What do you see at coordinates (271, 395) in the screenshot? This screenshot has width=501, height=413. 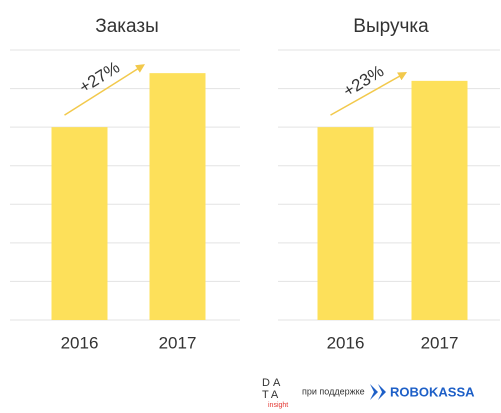 I see `logo-text: TA` at bounding box center [271, 395].